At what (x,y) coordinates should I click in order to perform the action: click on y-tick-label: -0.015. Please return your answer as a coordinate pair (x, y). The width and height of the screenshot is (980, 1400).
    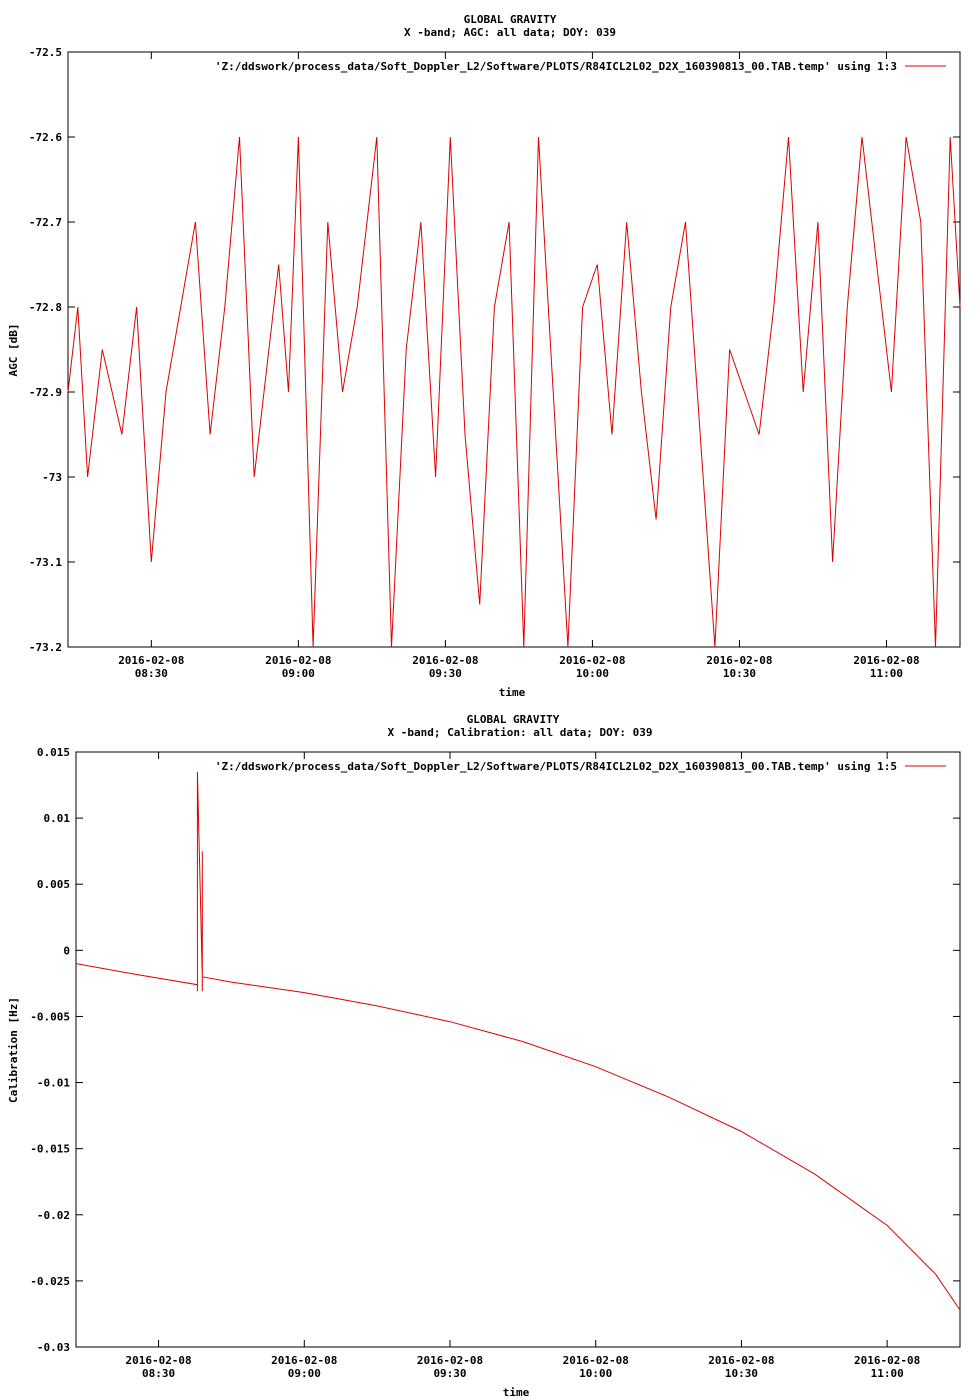
    Looking at the image, I should click on (50, 1149).